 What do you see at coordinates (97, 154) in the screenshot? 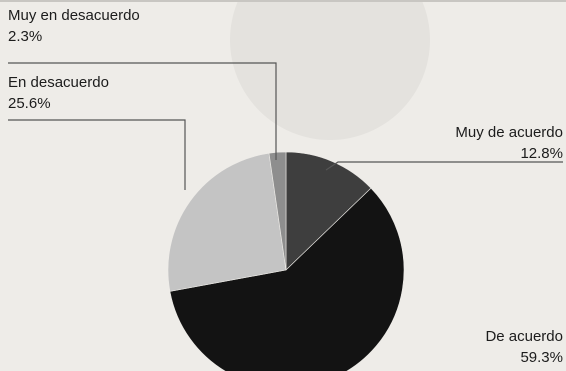
I see `leader-line-en-desacuerdo` at bounding box center [97, 154].